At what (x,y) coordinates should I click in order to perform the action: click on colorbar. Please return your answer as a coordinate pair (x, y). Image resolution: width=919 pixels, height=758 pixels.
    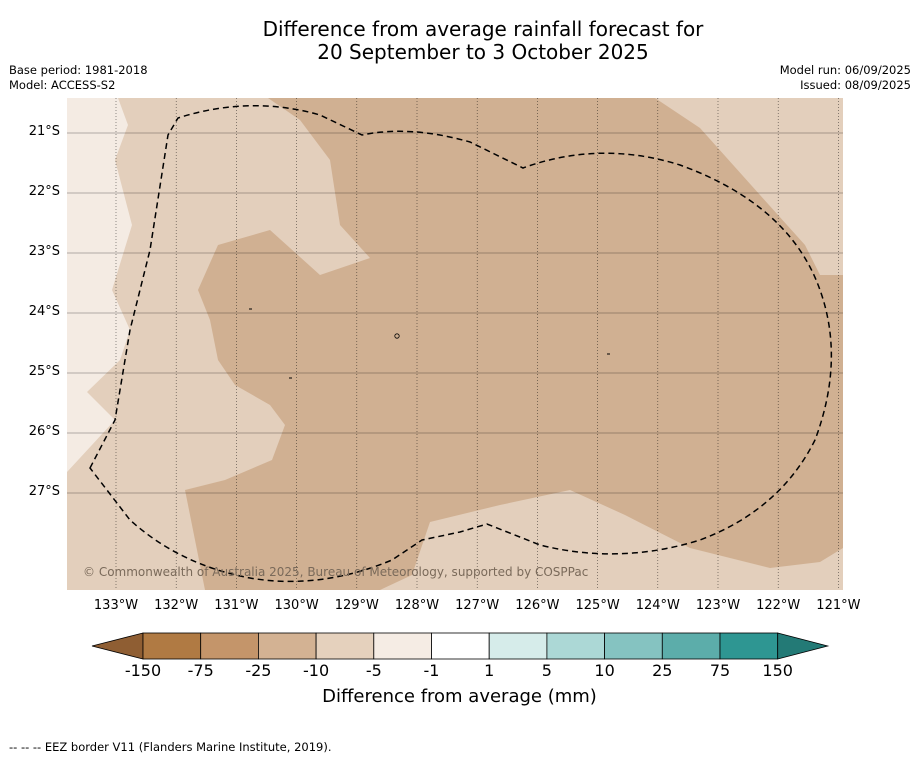
    Looking at the image, I should click on (460, 646).